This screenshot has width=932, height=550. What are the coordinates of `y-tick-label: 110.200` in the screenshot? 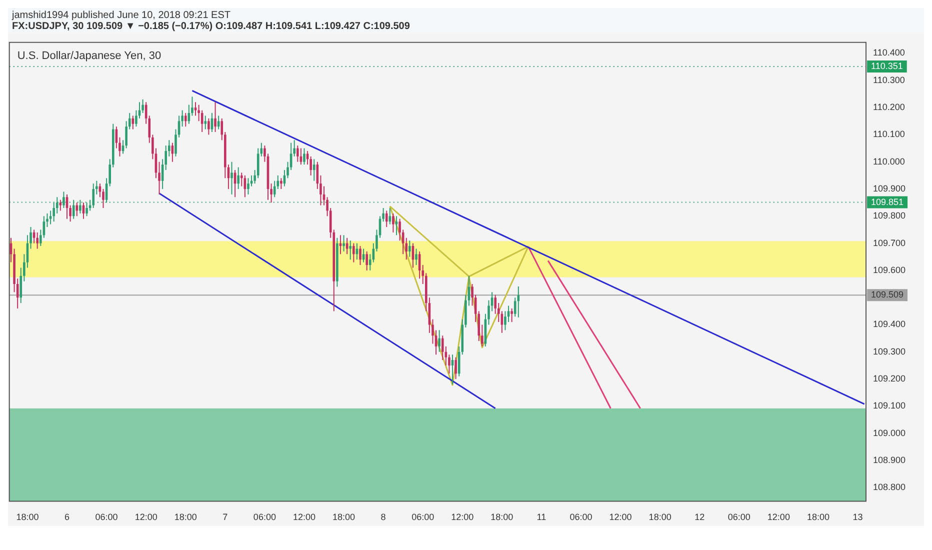 It's located at (889, 107).